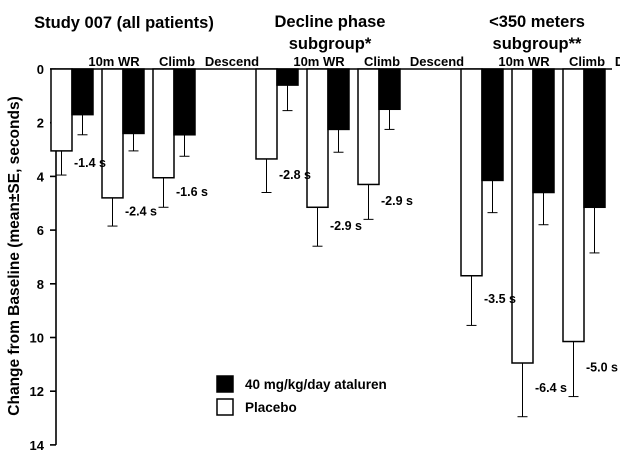 Image resolution: width=620 pixels, height=454 pixels. I want to click on y-tick-label: 10, so click(37, 338).